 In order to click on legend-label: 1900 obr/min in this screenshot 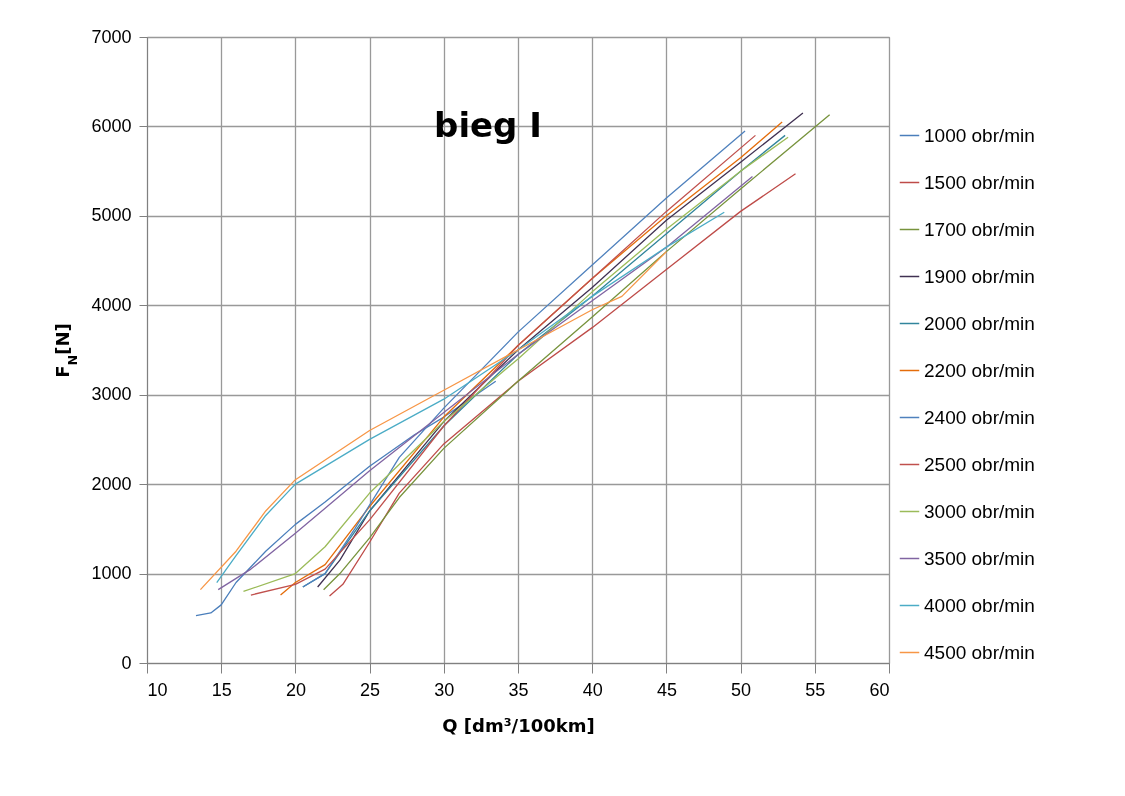, I will do `click(979, 276)`.